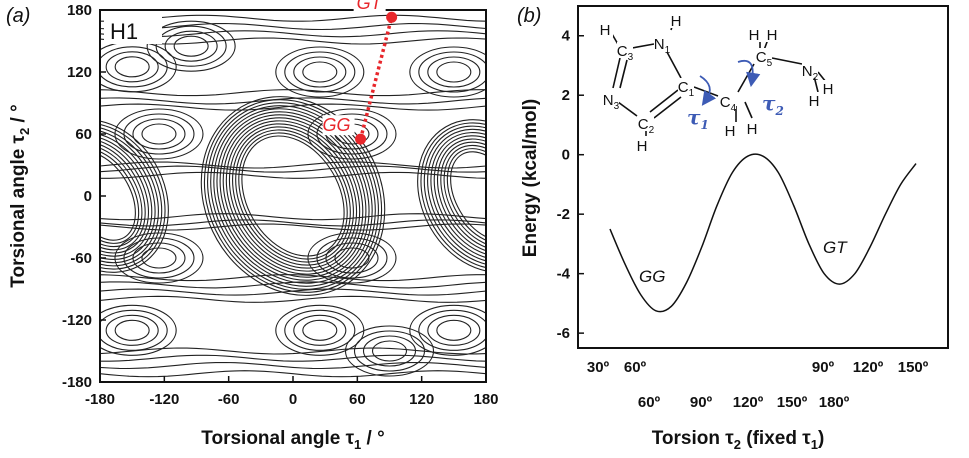 The image size is (969, 458). Describe the element at coordinates (376, 78) in the screenshot. I see `gg-to-gt-path-line` at that location.